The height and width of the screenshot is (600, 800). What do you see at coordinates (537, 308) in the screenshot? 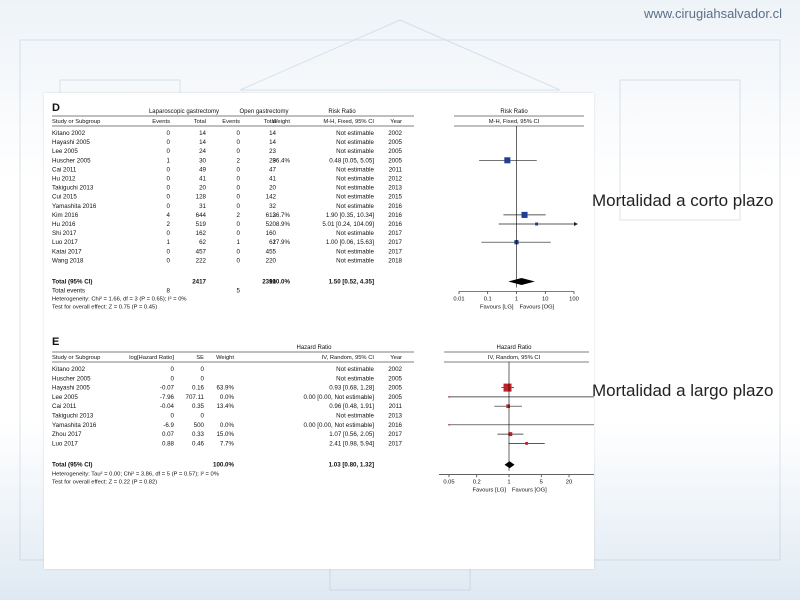
I see `favours-right-label: Favours [OG]` at bounding box center [537, 308].